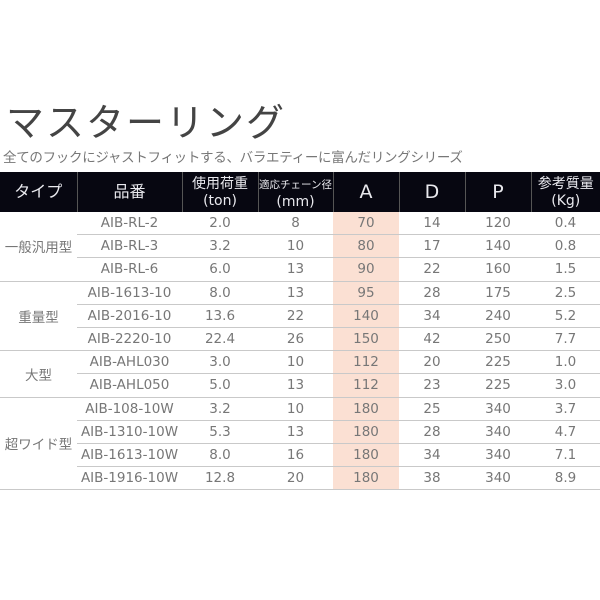 The height and width of the screenshot is (600, 600). Describe the element at coordinates (565, 455) in the screenshot. I see `weight-cell: 7.1` at that location.